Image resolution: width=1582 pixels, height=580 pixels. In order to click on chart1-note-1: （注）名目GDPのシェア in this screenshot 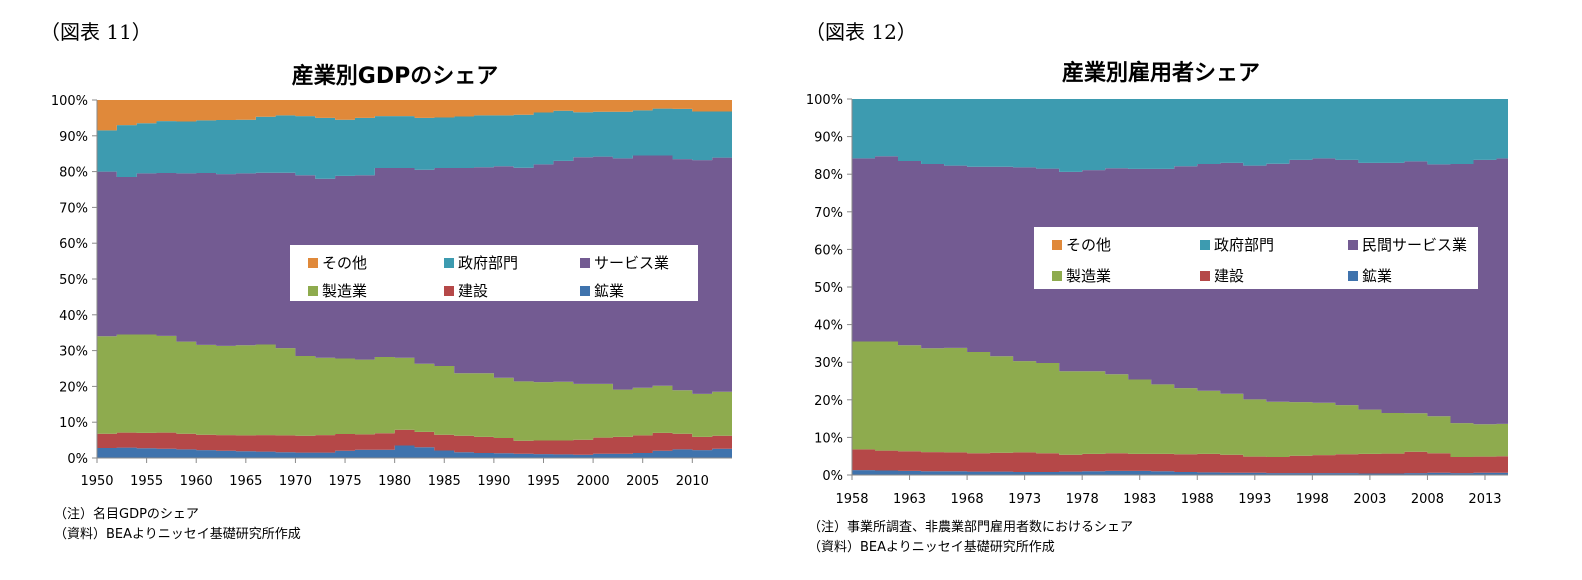, I will do `click(126, 514)`.